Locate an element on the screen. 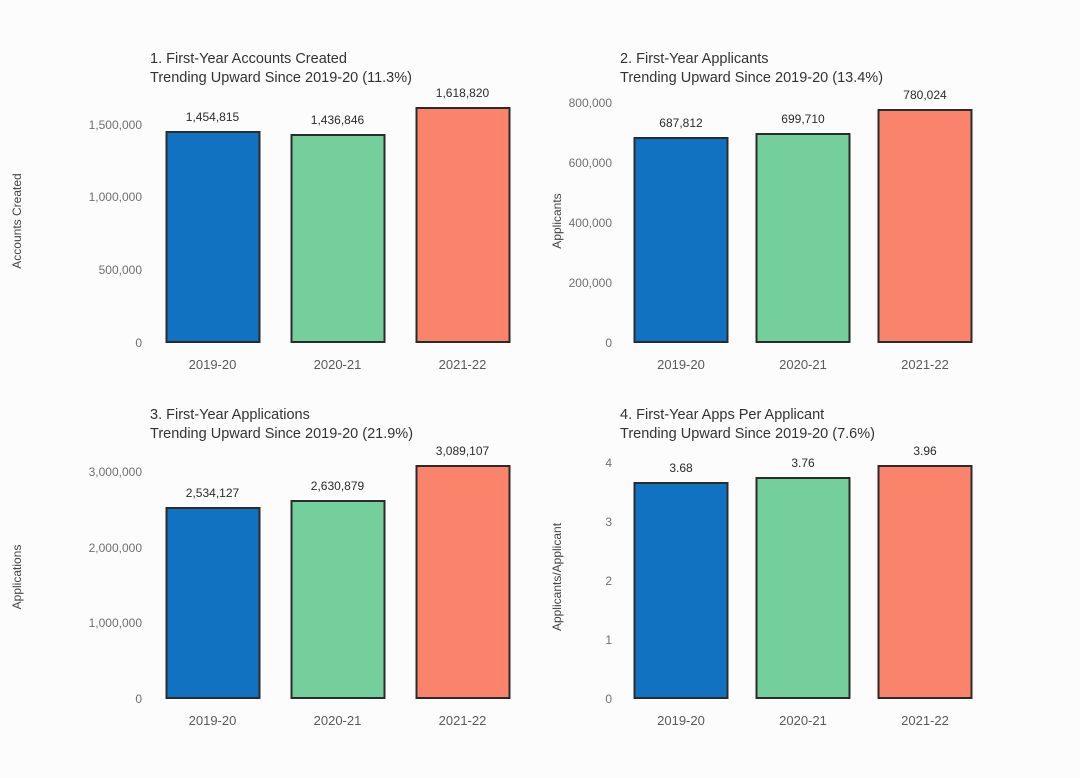  bar-value-label: 3.96 is located at coordinates (925, 451).